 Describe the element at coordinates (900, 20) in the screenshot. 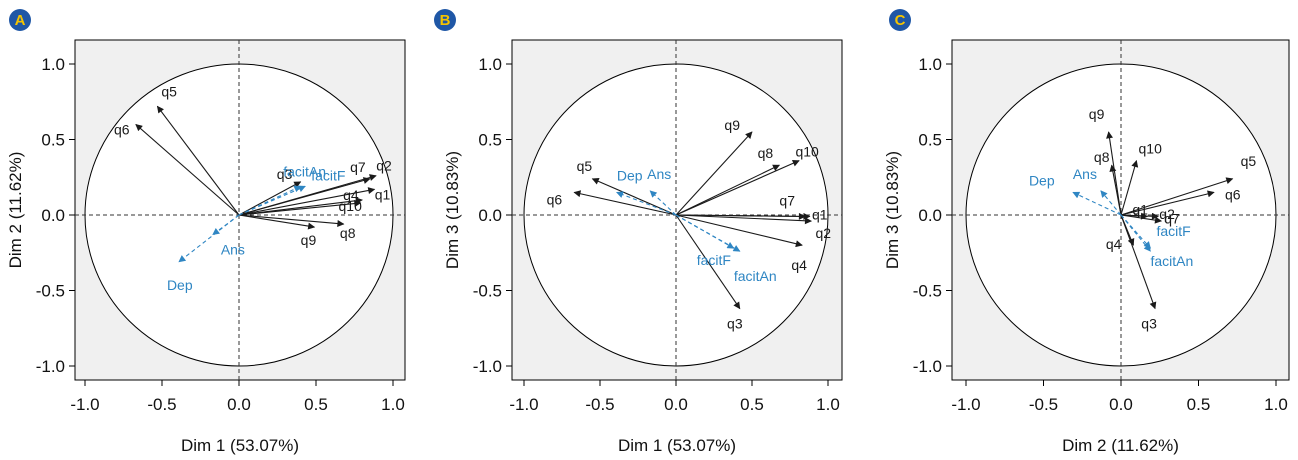

I see `panel-badge-letter: C` at that location.